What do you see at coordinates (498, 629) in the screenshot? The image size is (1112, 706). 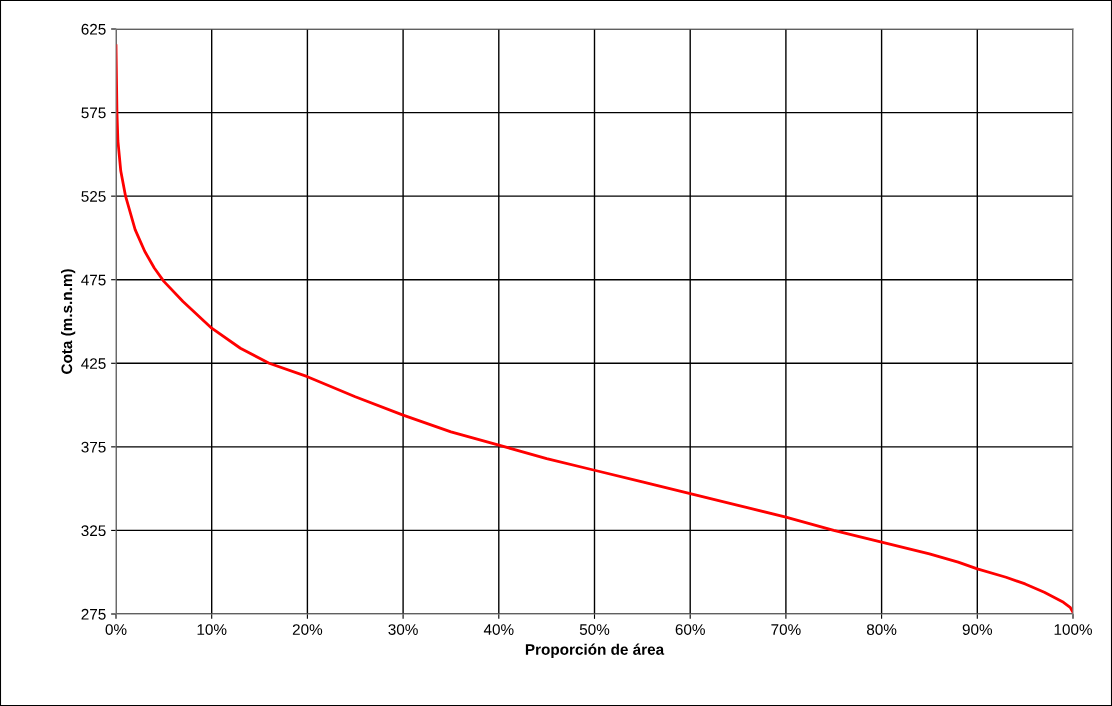 I see `x-tick-label: 40%` at bounding box center [498, 629].